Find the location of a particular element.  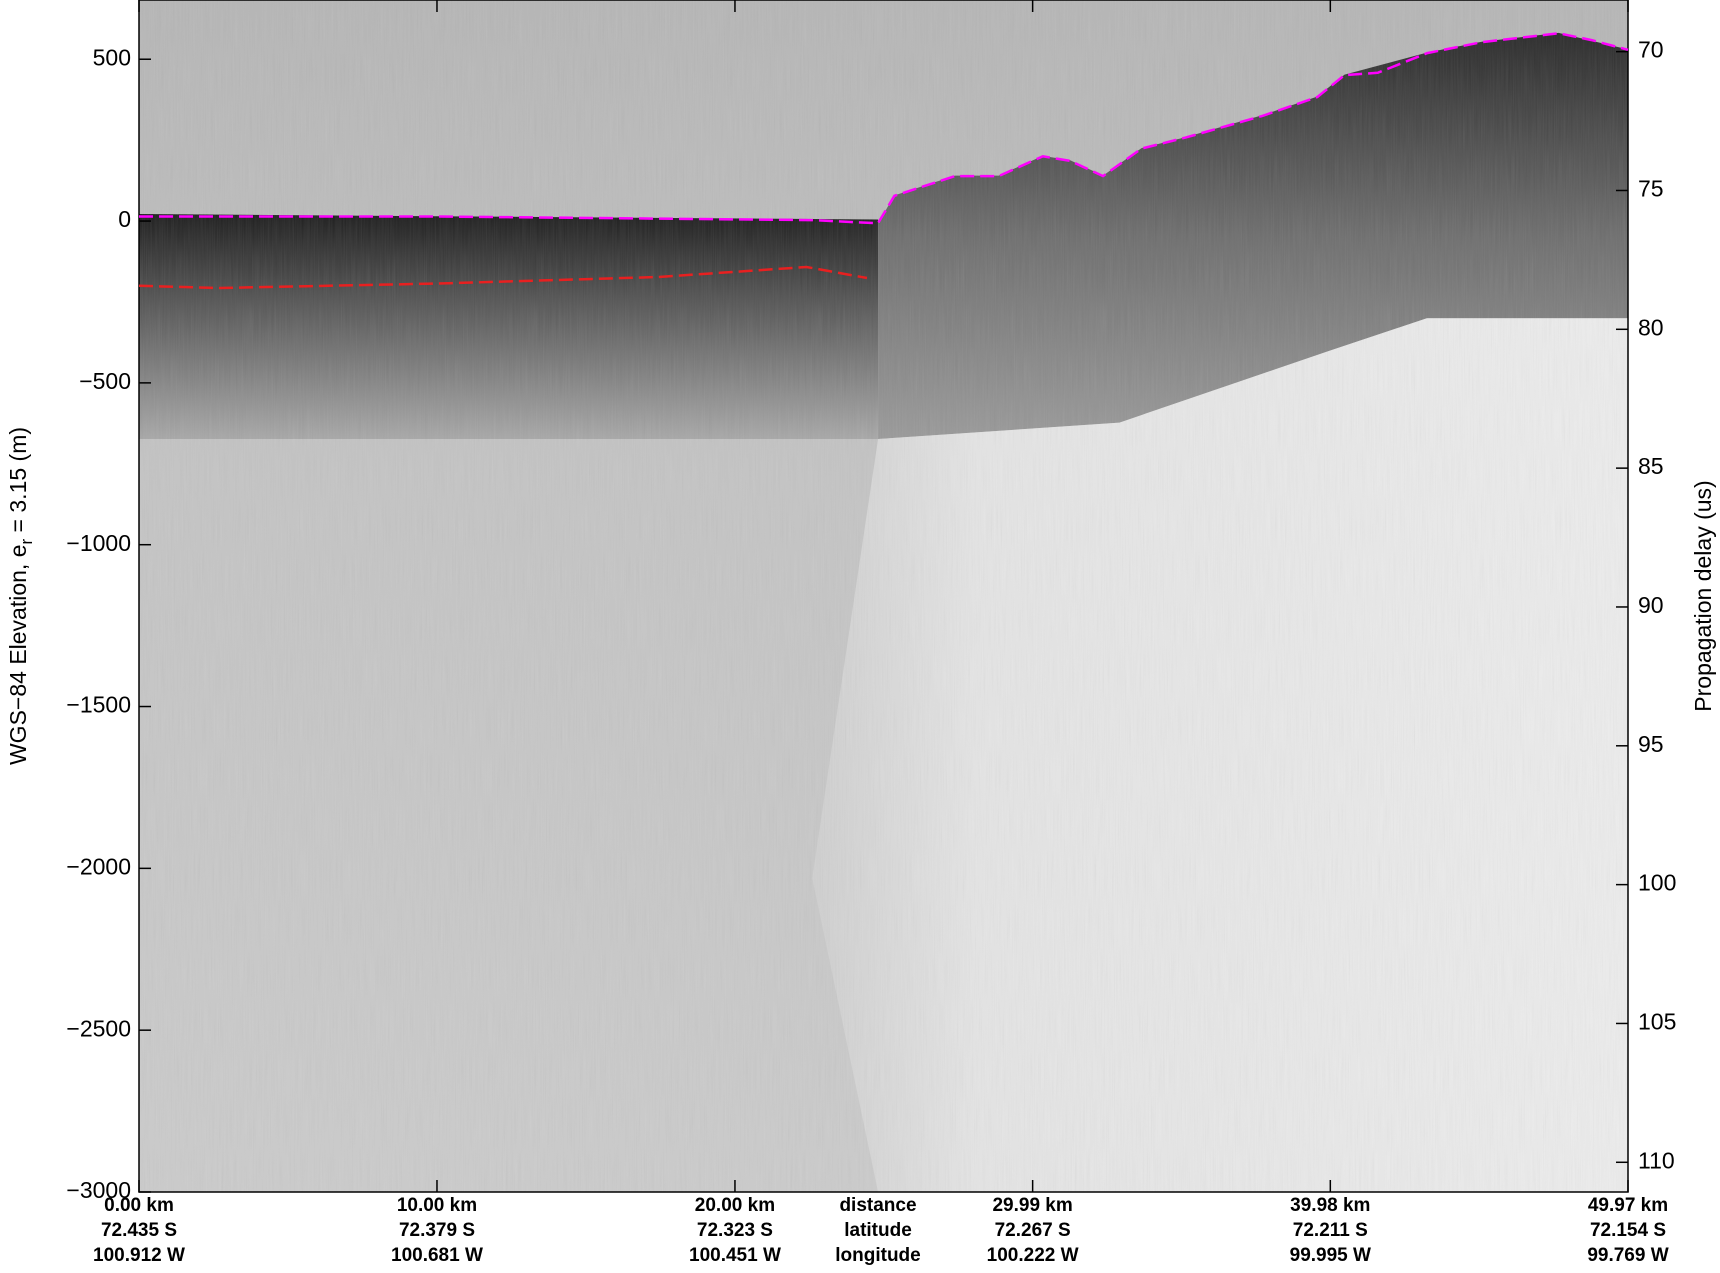

x-tick-longitude: 99.769 W is located at coordinates (1627, 1255).